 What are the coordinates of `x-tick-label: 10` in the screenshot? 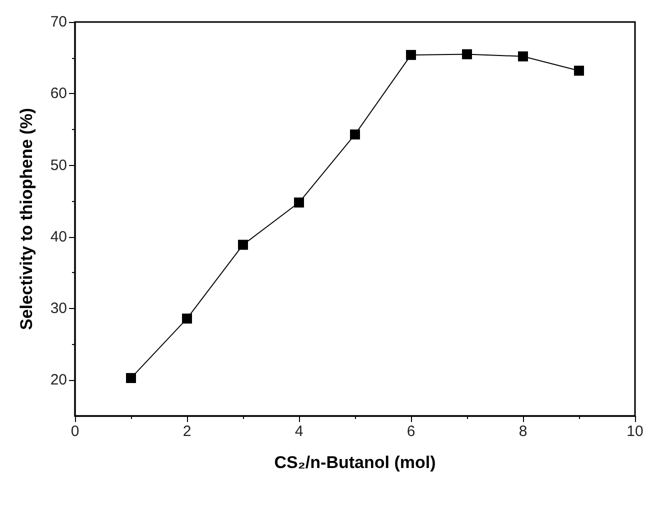 It's located at (635, 431).